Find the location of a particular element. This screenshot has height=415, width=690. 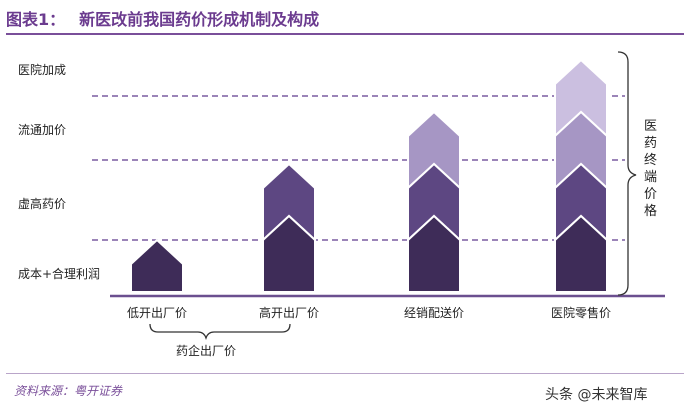

source-note: 资料来源：粤开证券 is located at coordinates (68, 391).